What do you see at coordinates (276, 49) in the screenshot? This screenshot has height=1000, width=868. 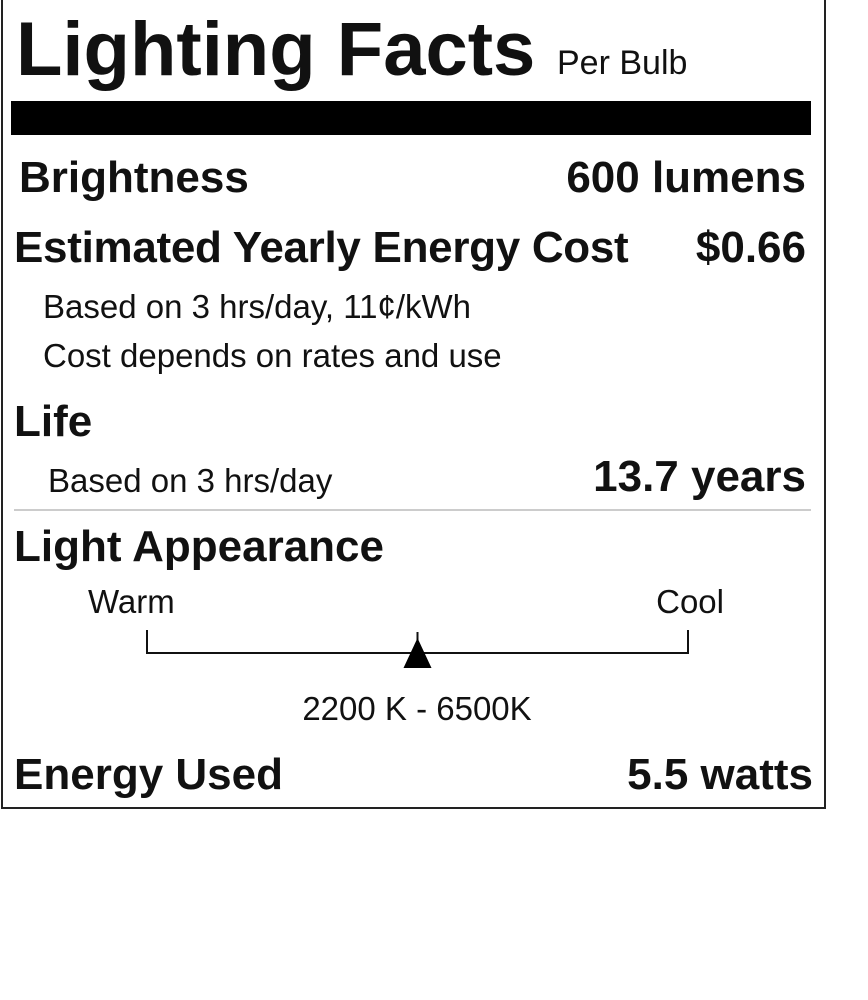 I see `label-title: Lighting Facts` at bounding box center [276, 49].